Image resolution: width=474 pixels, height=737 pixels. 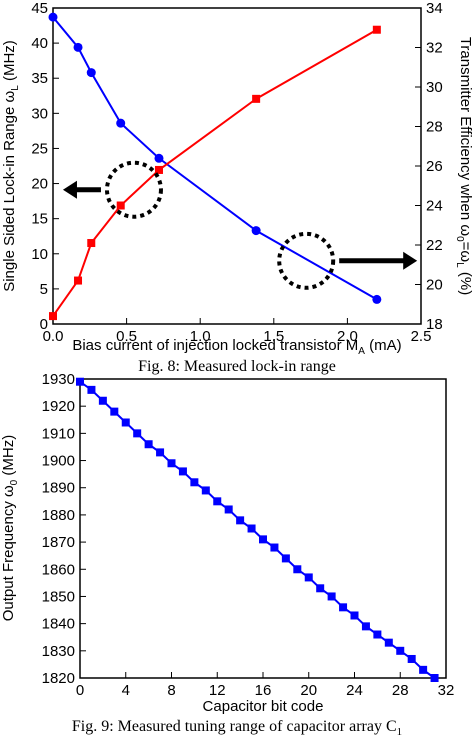 I want to click on left-y-tick-label: 10, so click(x=39, y=254).